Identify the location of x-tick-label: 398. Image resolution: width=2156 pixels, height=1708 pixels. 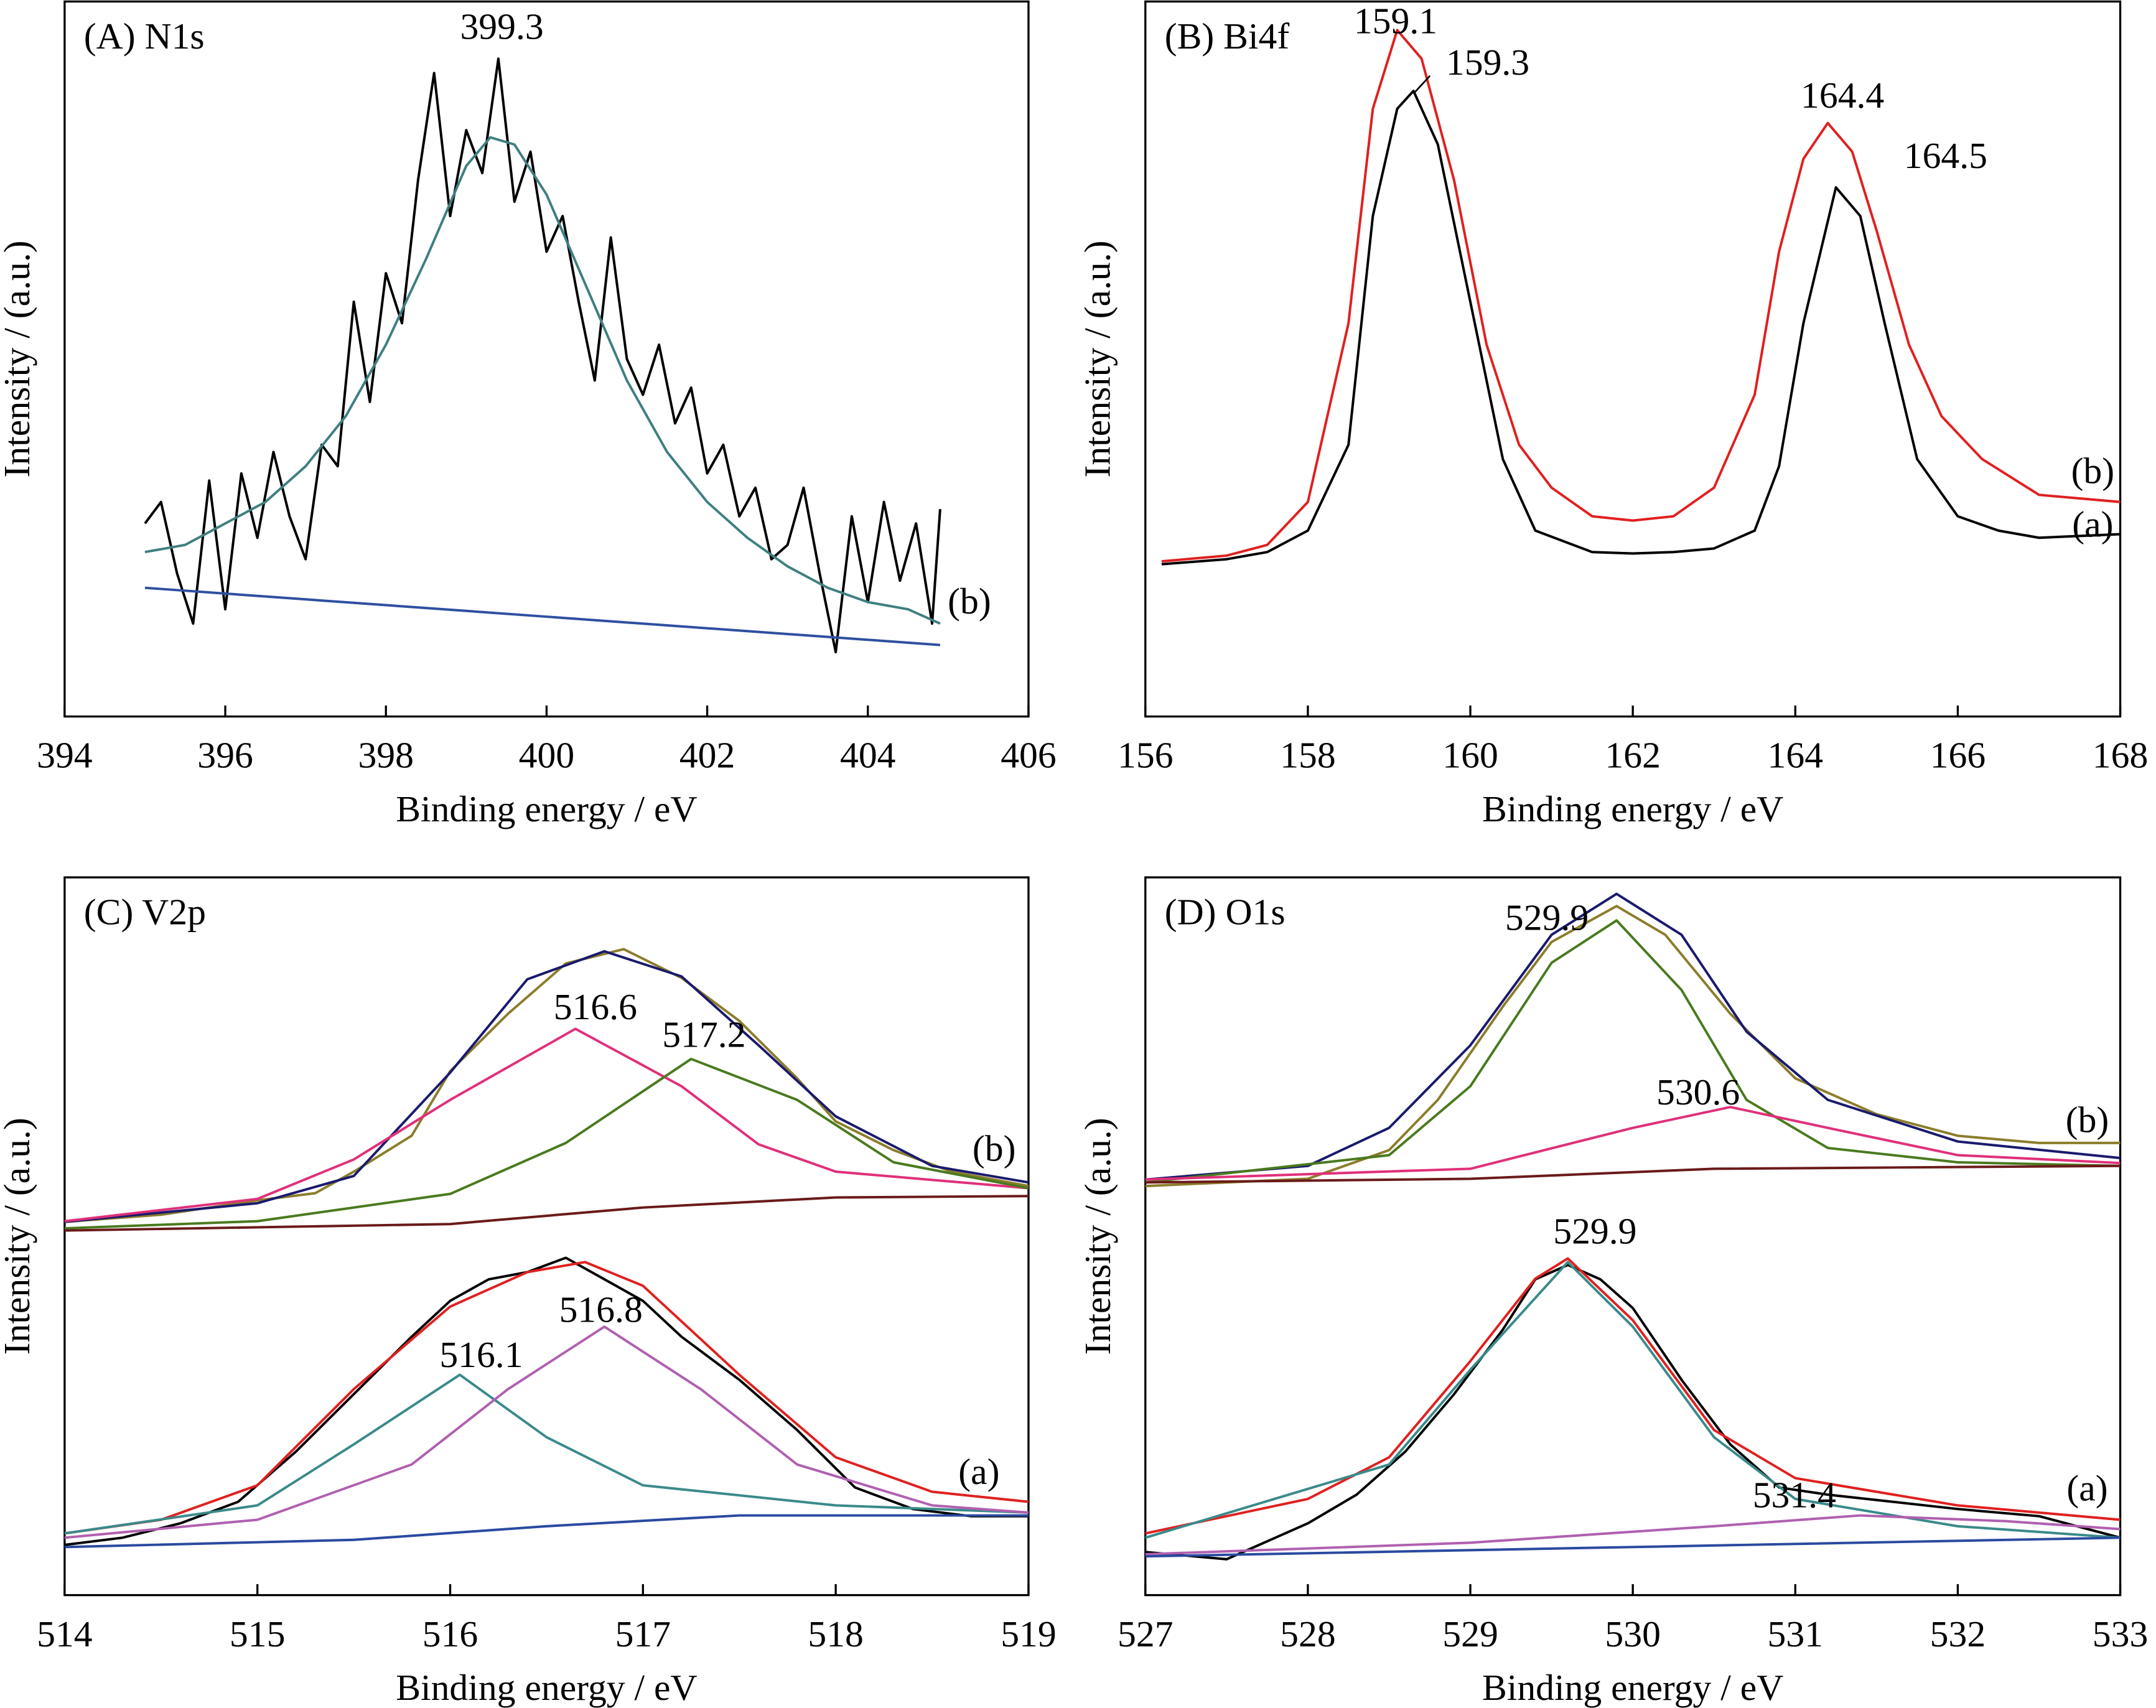
(385, 756).